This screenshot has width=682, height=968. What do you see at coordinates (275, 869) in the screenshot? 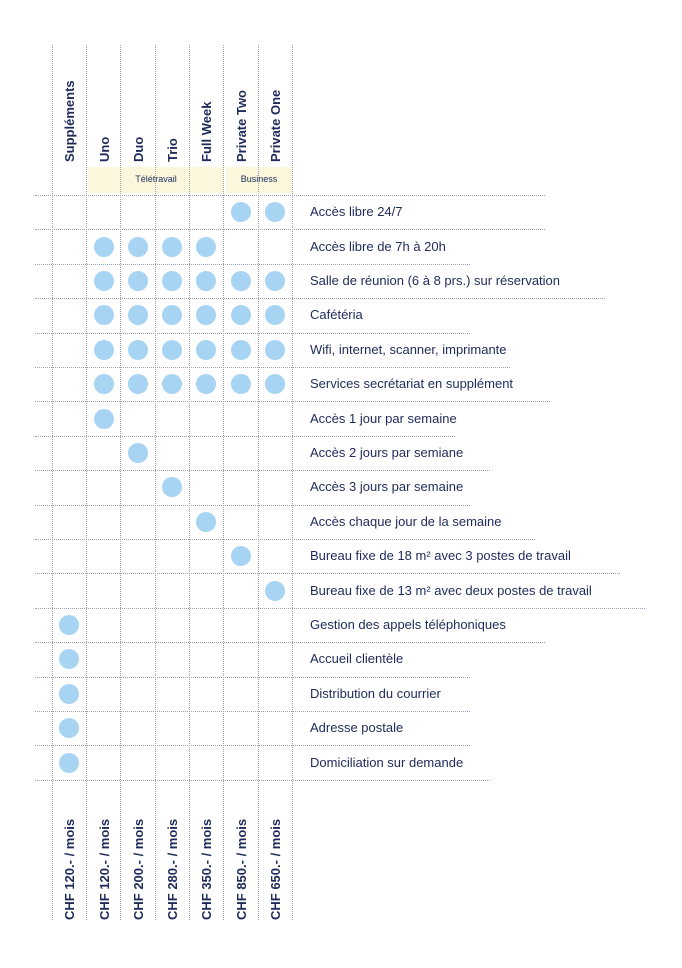
I see `column-price: CHF 650.- / mois` at bounding box center [275, 869].